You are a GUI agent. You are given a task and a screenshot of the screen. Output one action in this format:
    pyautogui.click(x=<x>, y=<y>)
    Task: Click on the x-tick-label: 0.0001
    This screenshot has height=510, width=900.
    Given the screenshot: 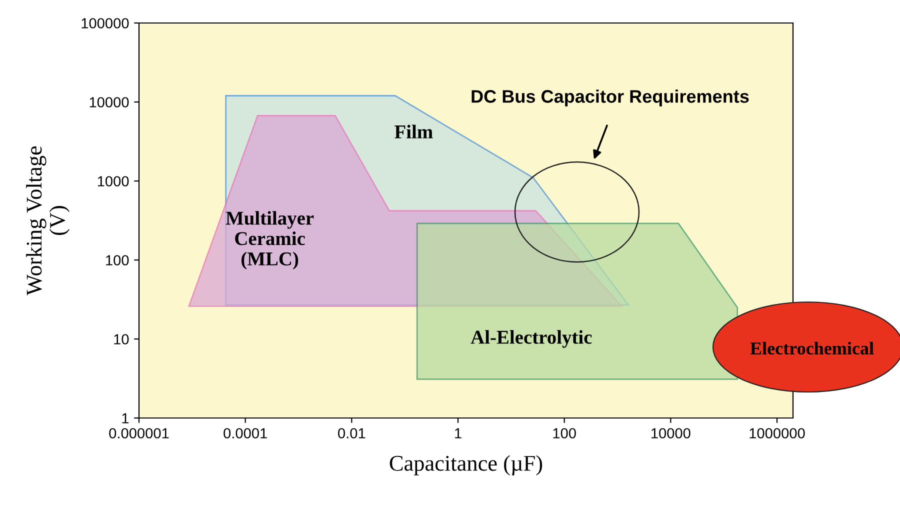 What is the action you would take?
    pyautogui.click(x=245, y=433)
    